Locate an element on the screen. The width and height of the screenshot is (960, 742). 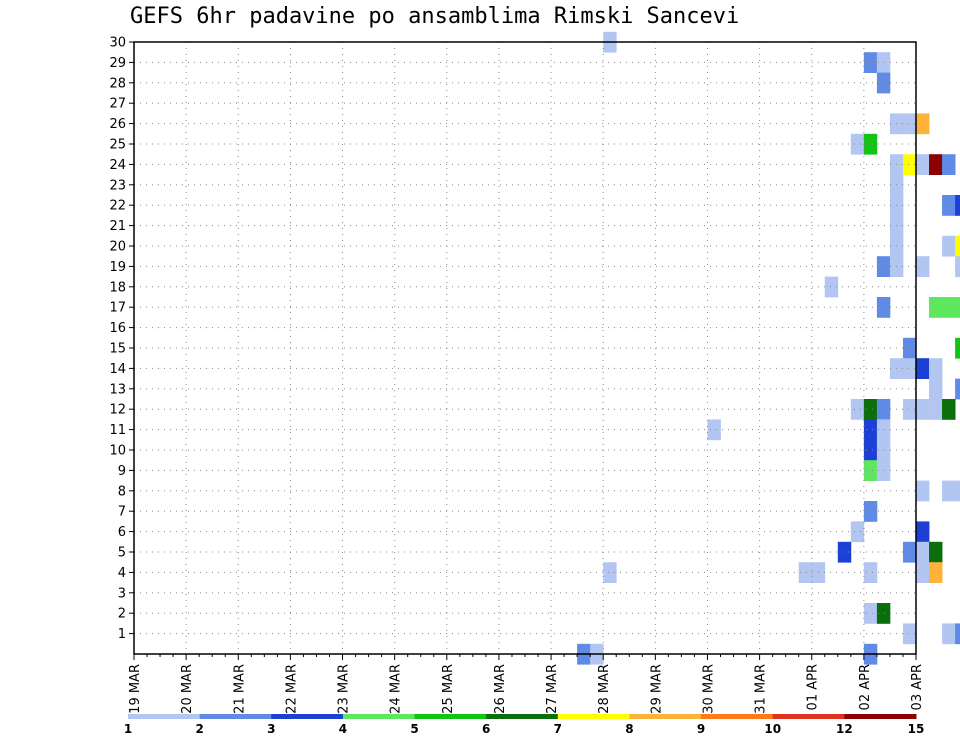
legend-label: 7 is located at coordinates (558, 729).